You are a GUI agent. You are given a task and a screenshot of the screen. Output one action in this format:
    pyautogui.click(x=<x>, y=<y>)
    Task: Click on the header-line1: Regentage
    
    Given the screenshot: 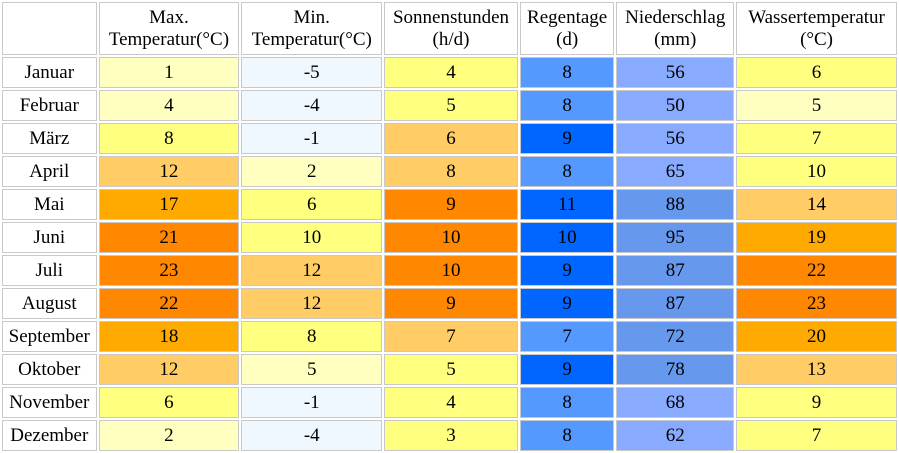 What is the action you would take?
    pyautogui.click(x=567, y=17)
    